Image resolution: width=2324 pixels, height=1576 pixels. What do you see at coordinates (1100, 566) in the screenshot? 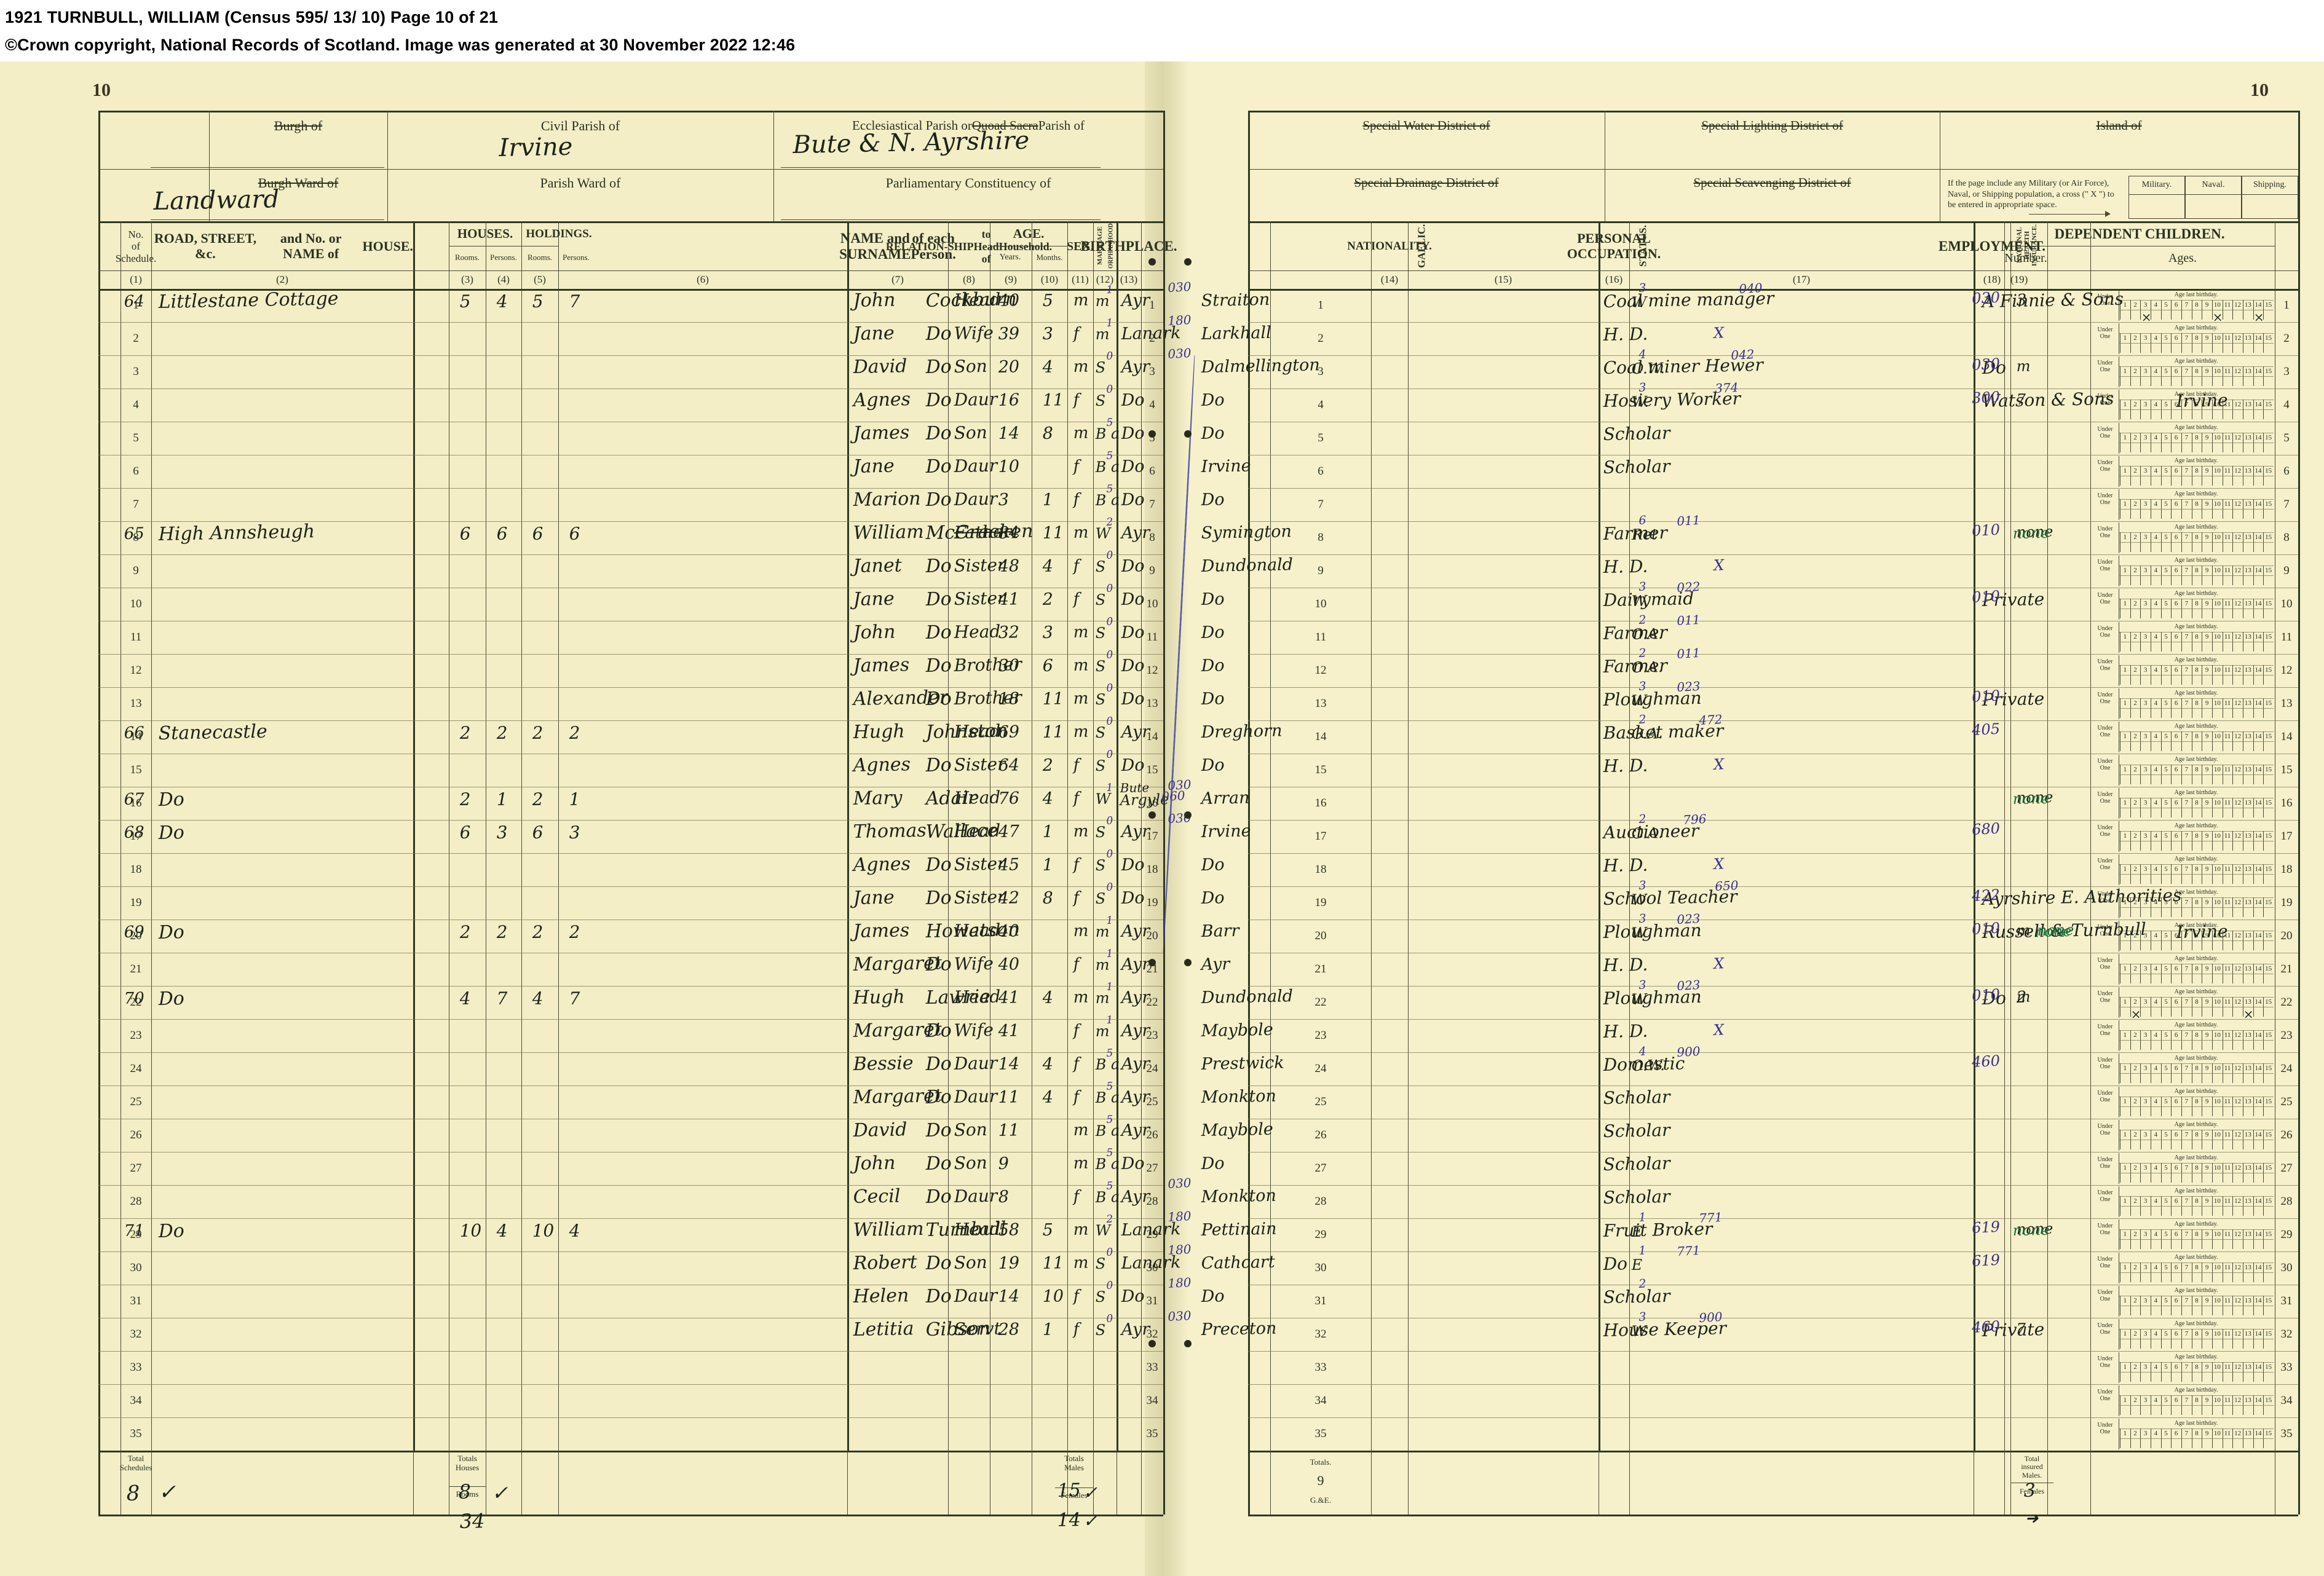
I see `cell-marriage-9: S` at bounding box center [1100, 566].